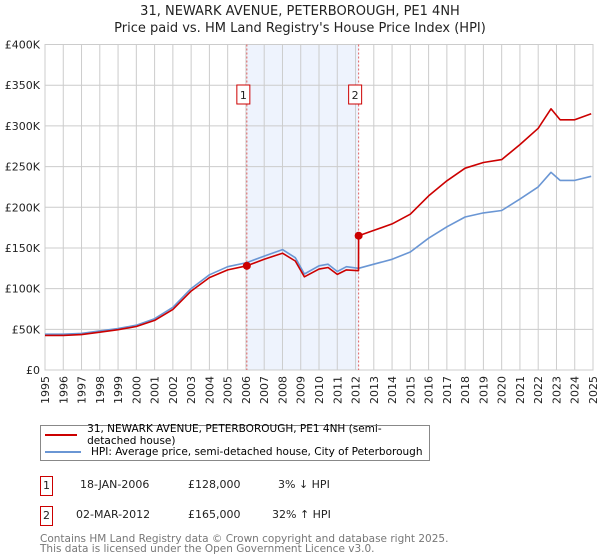 The height and width of the screenshot is (560, 600). Describe the element at coordinates (447, 390) in the screenshot. I see `x-tick-label: 2017` at that location.